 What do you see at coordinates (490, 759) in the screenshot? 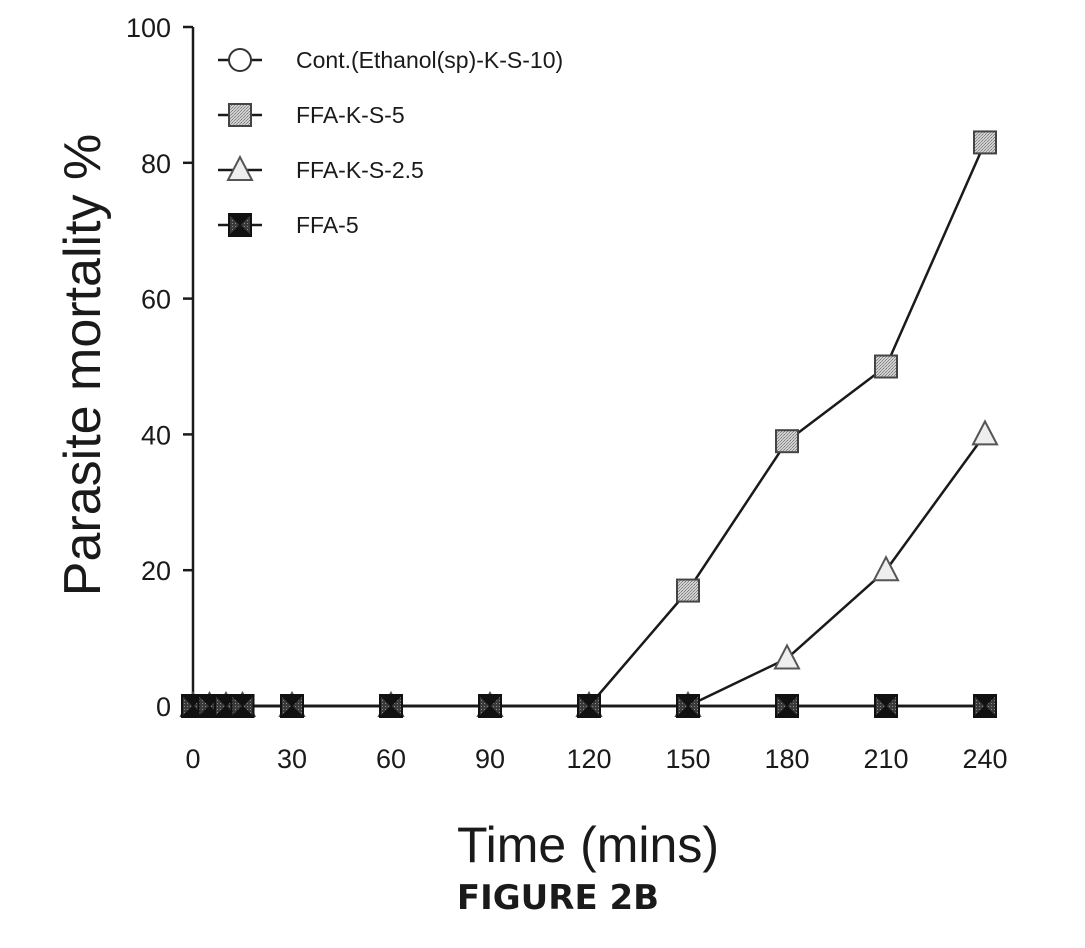
I see `x-tick-label: 90` at bounding box center [490, 759].